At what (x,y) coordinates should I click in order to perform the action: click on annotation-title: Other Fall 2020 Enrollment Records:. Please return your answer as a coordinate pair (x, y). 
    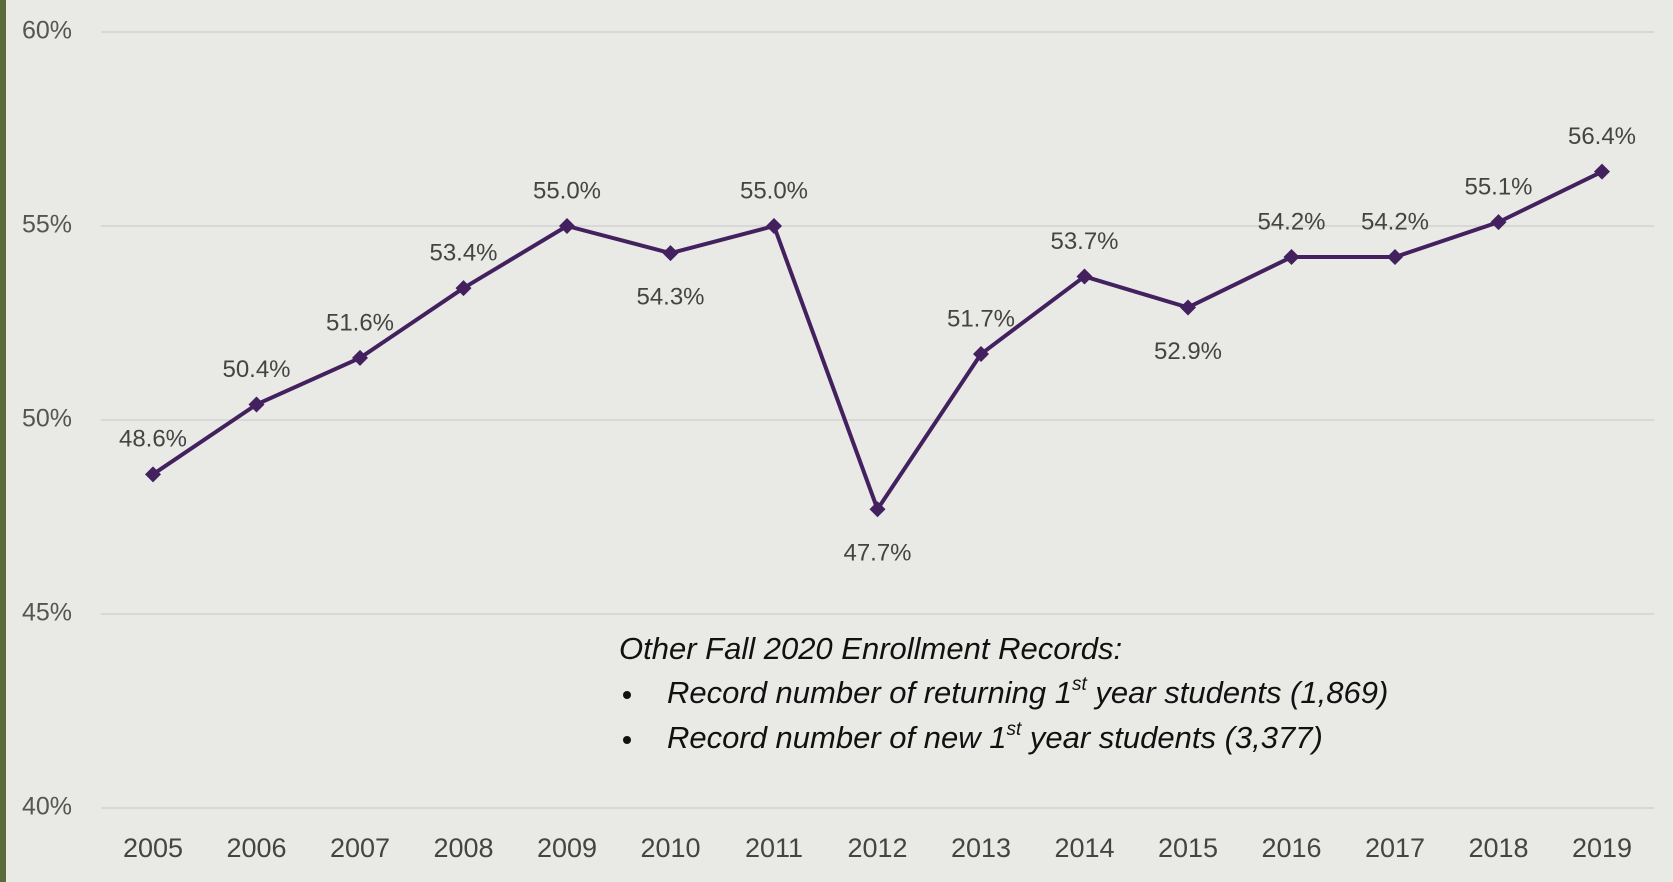
    Looking at the image, I should click on (870, 648).